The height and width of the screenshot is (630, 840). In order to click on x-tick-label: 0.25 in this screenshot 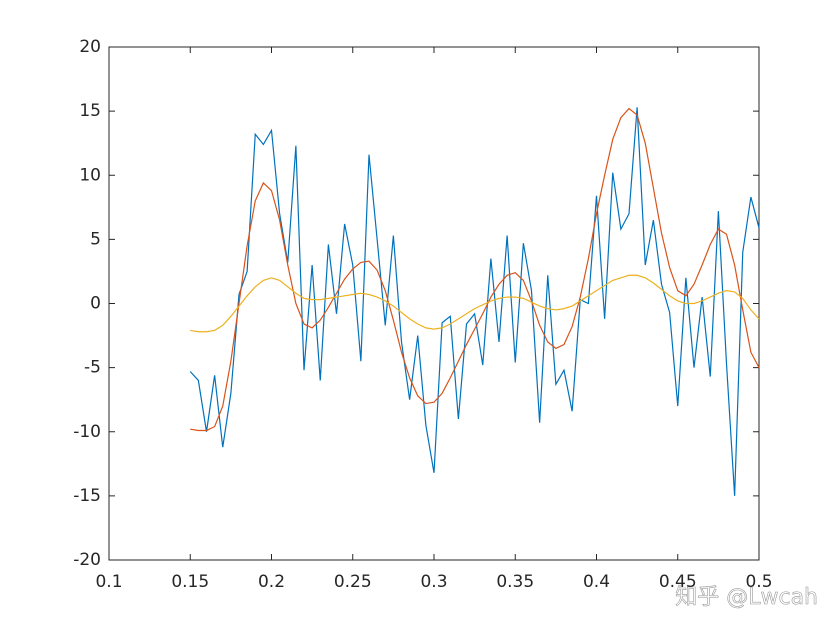, I will do `click(353, 582)`.